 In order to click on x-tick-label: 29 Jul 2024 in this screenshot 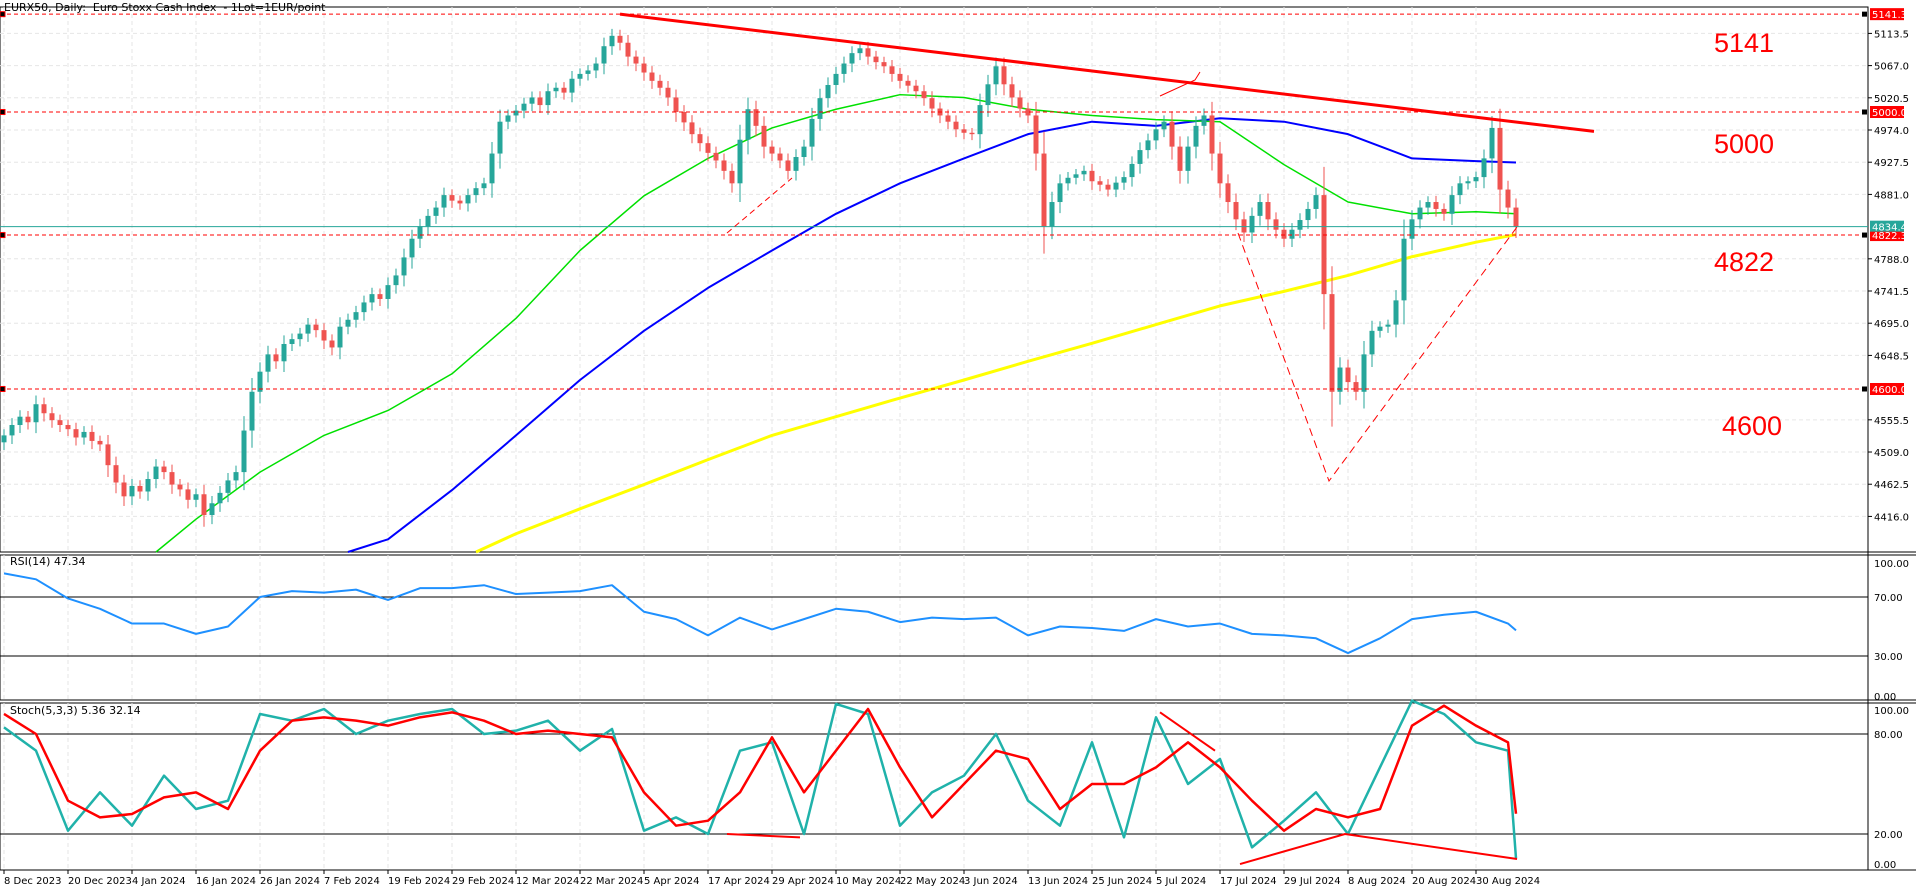, I will do `click(1312, 881)`.